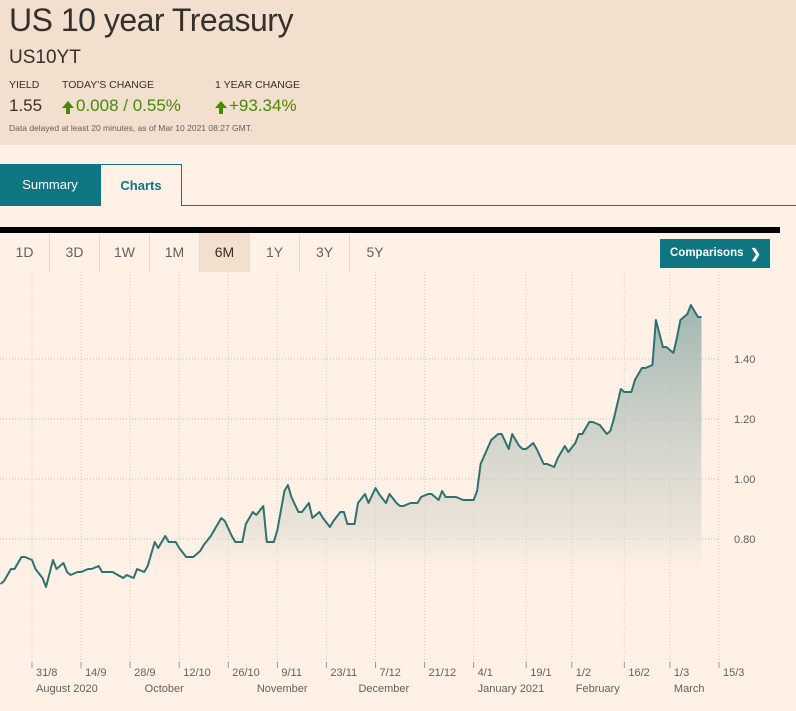 The width and height of the screenshot is (796, 711). What do you see at coordinates (638, 673) in the screenshot?
I see `x-tick-label: 16/2` at bounding box center [638, 673].